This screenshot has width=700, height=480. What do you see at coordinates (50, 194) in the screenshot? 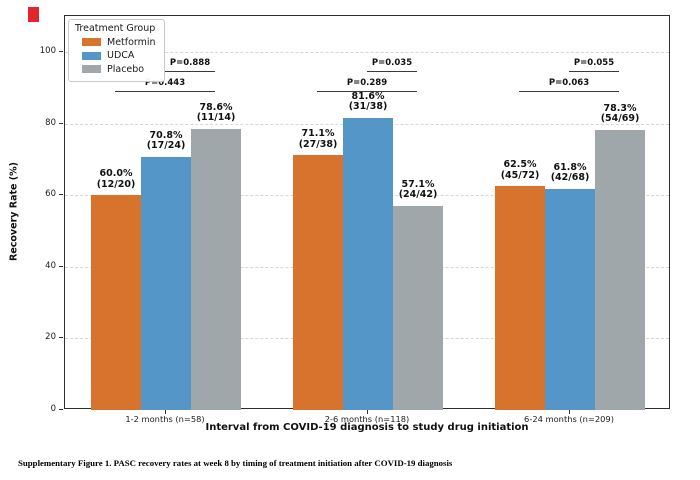
I see `y-tick-label: 60` at bounding box center [50, 194].